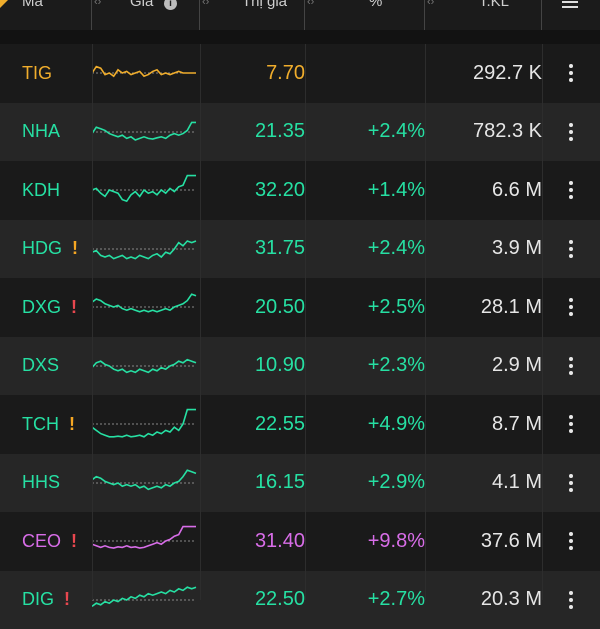 This screenshot has height=629, width=600. Describe the element at coordinates (494, 5) in the screenshot. I see `header-volume-label: T.KL` at that location.